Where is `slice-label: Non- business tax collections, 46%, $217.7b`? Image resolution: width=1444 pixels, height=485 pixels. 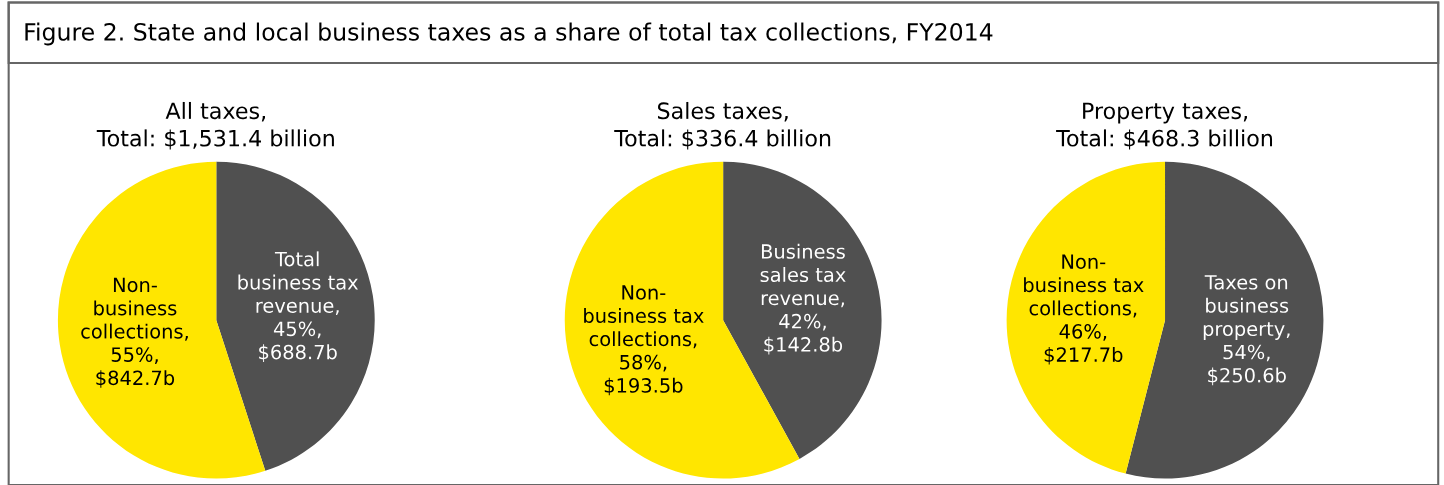
slice-label: Non- business tax collections, 46%, $217.7b is located at coordinates (1084, 309).